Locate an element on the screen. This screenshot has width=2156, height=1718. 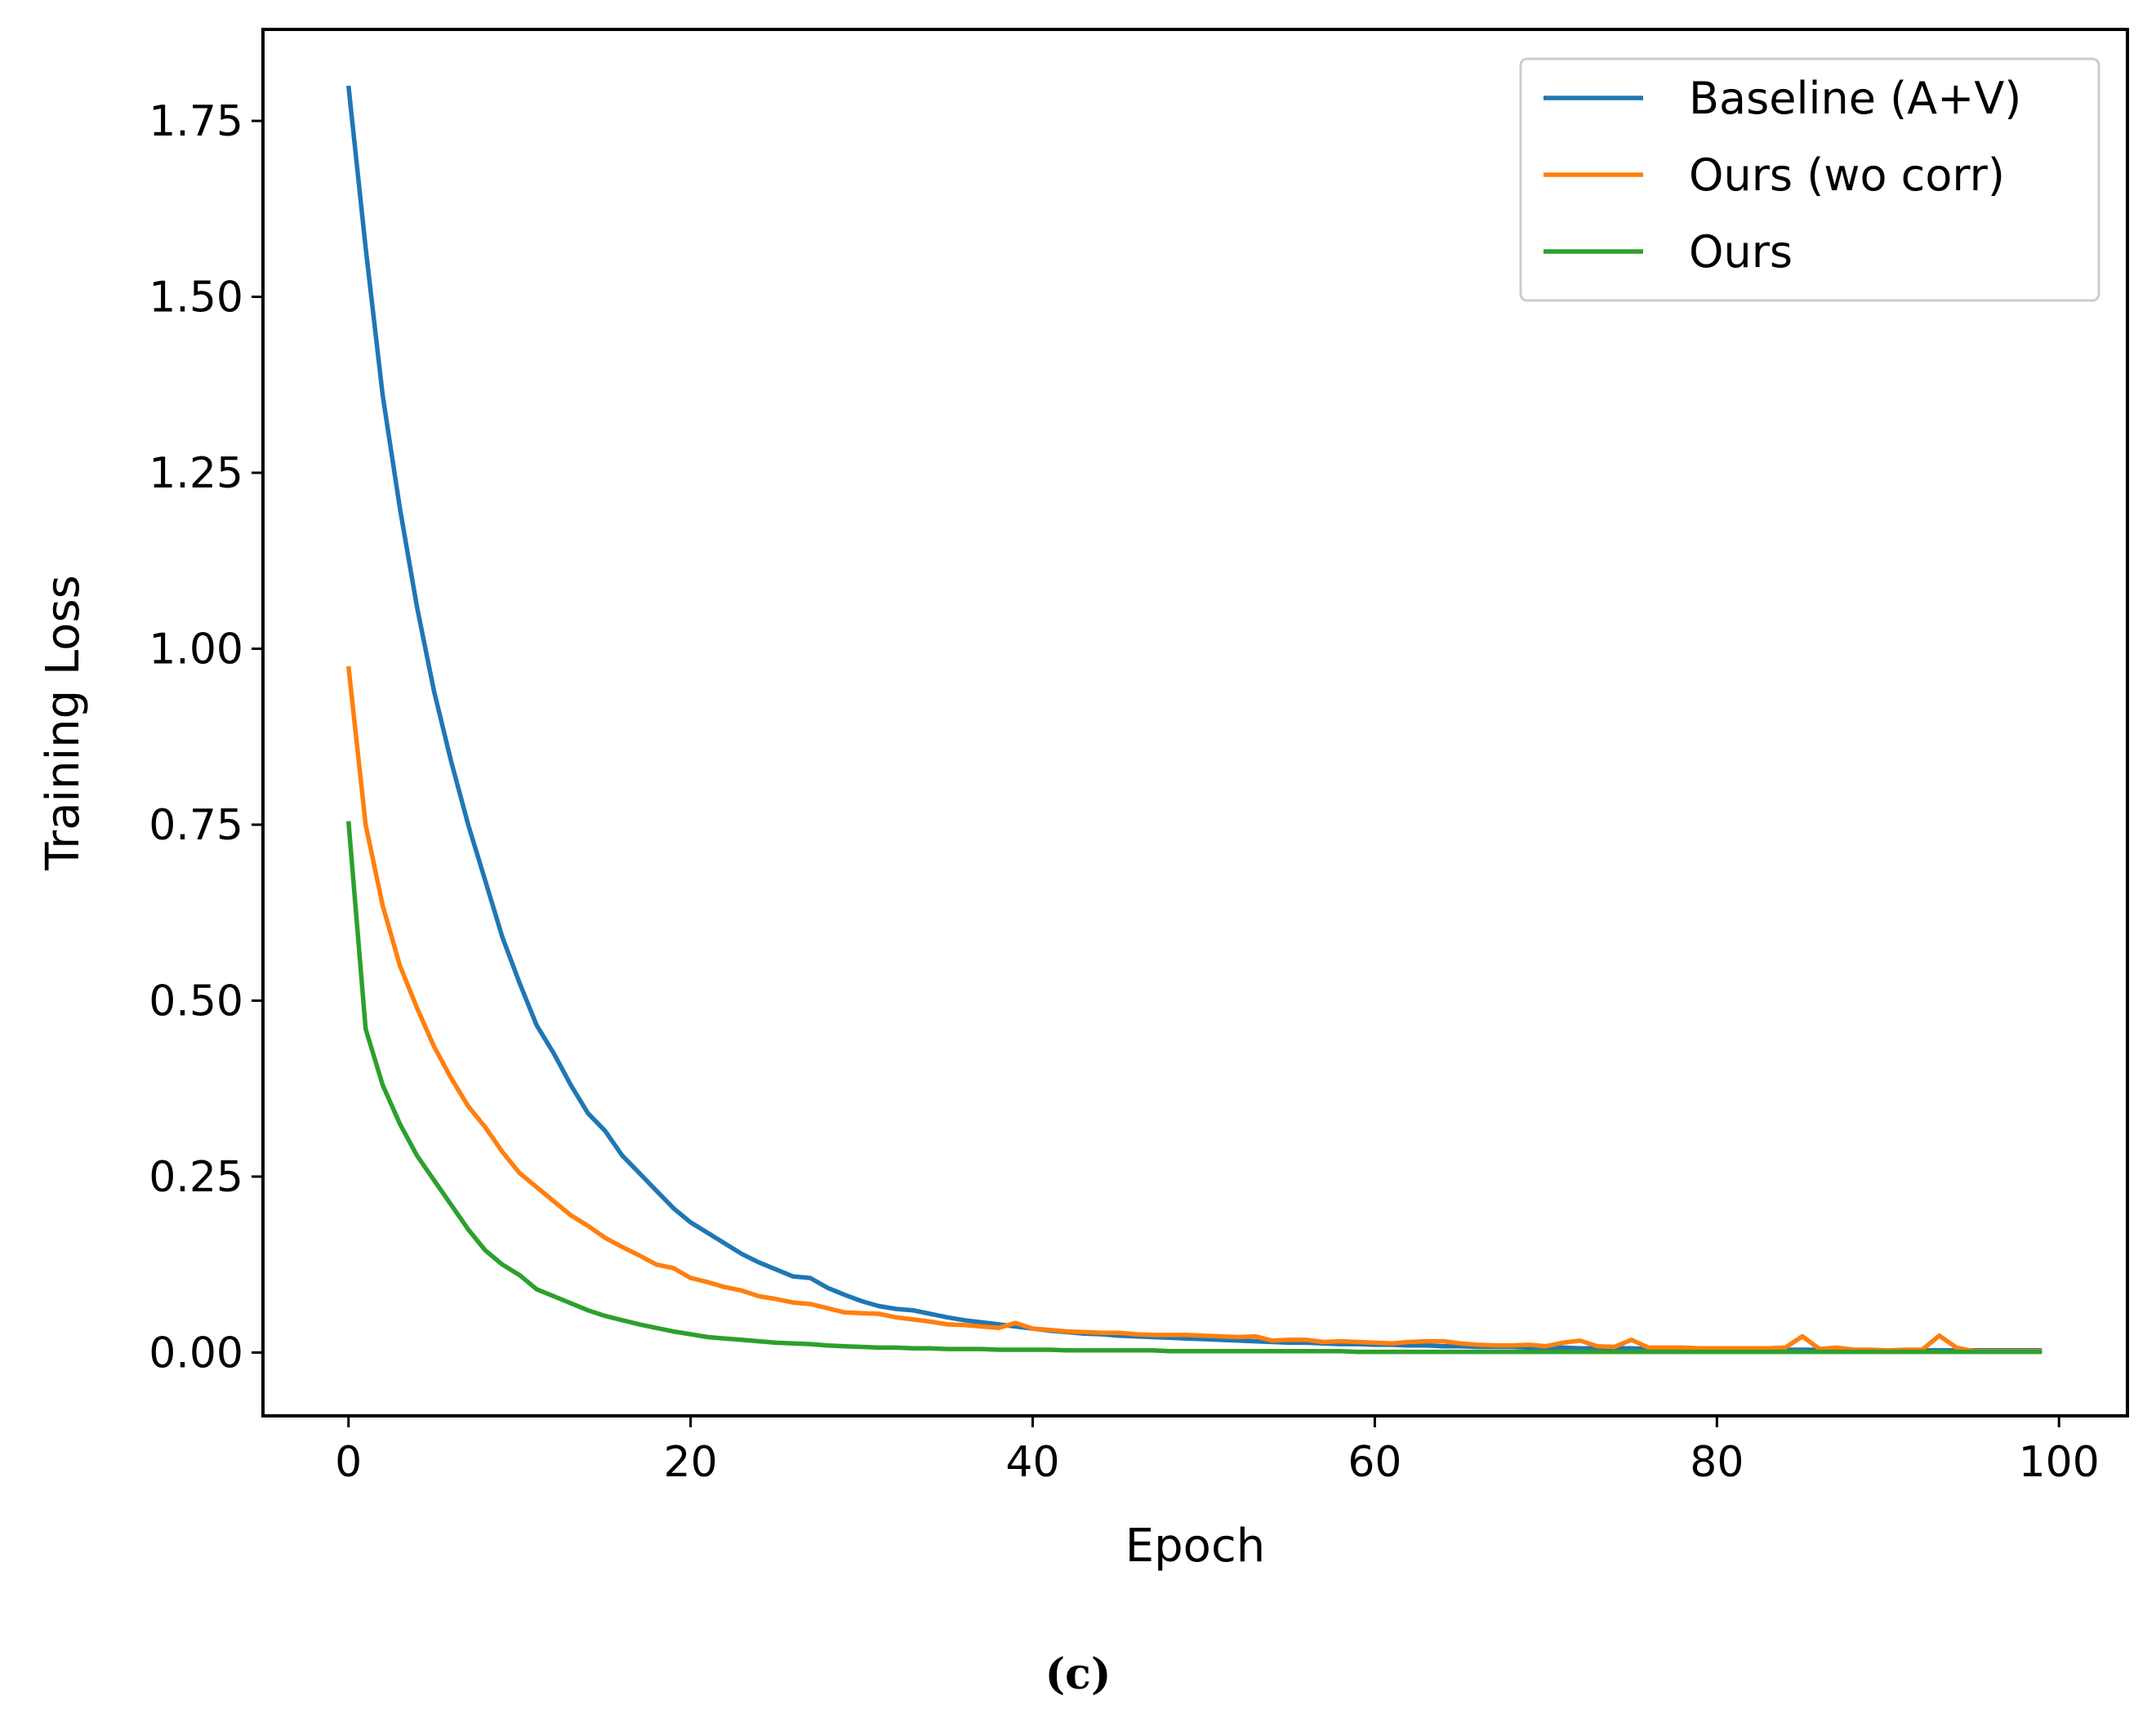
y-tick-label: 1.75 is located at coordinates (196, 122).